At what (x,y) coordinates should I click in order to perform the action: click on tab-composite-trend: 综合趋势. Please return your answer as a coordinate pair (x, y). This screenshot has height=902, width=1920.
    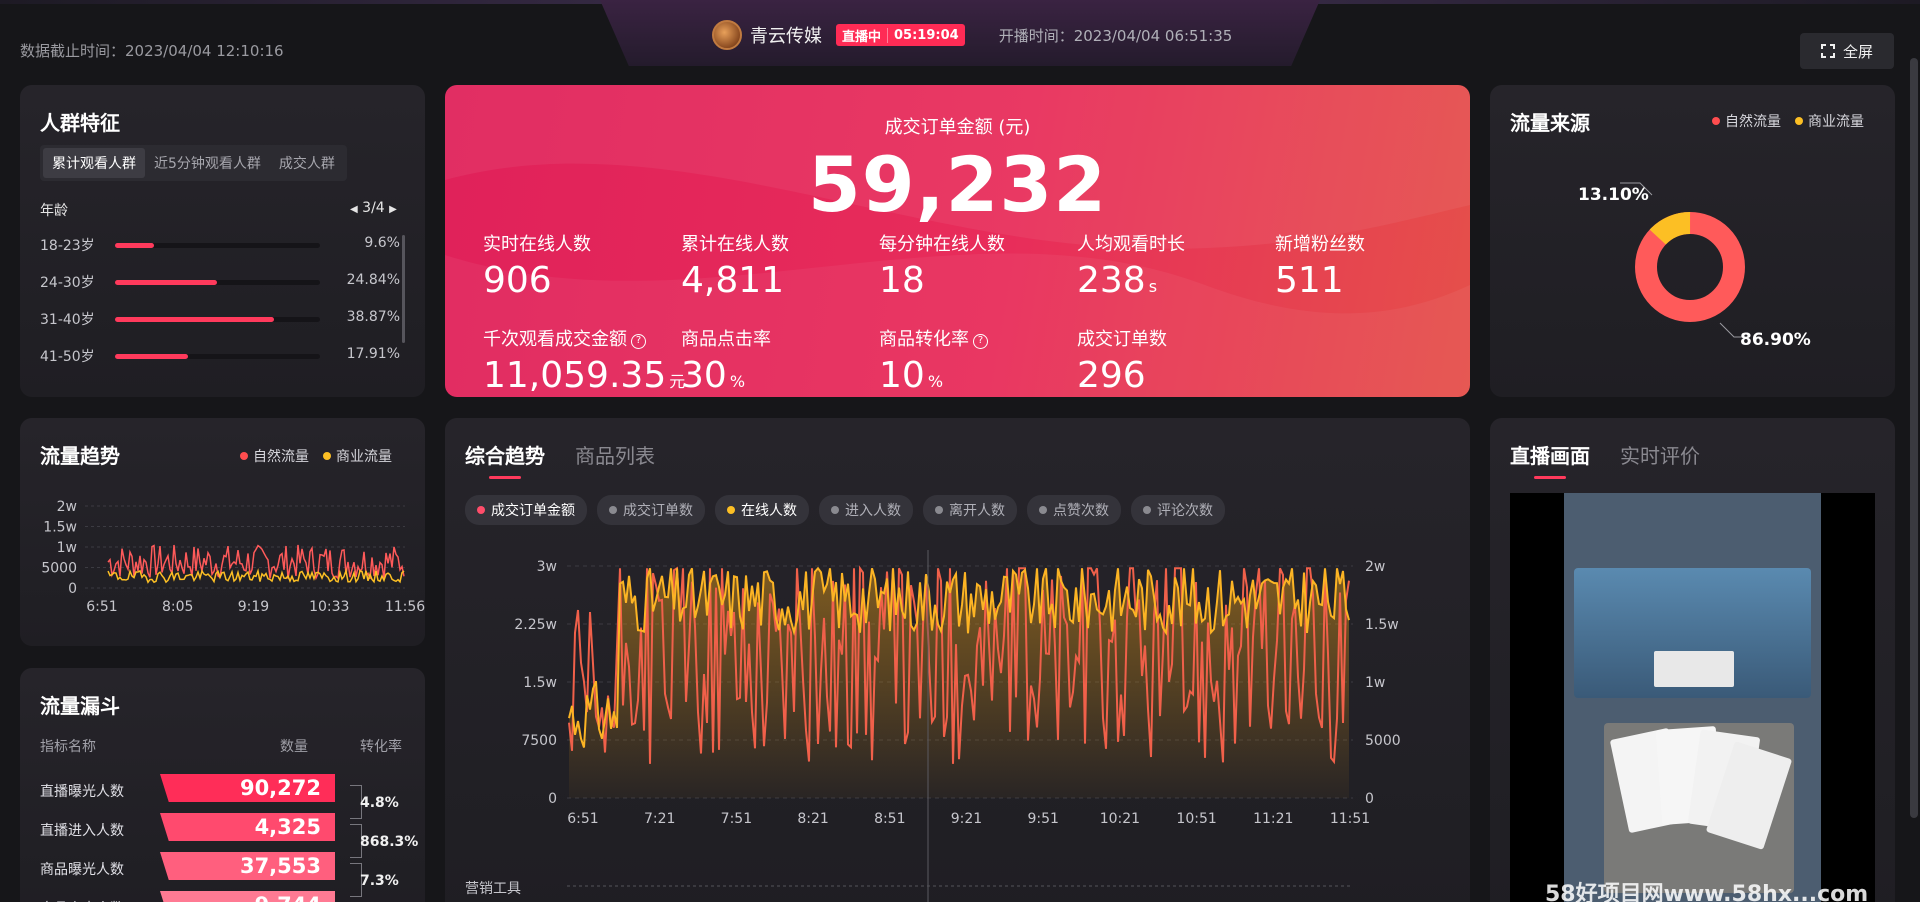
    Looking at the image, I should click on (505, 459).